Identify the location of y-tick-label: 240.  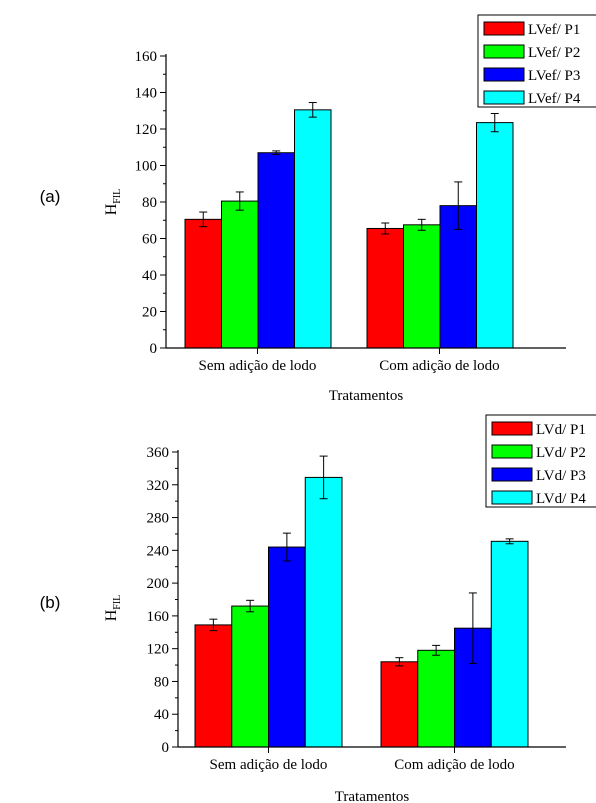
(158, 551).